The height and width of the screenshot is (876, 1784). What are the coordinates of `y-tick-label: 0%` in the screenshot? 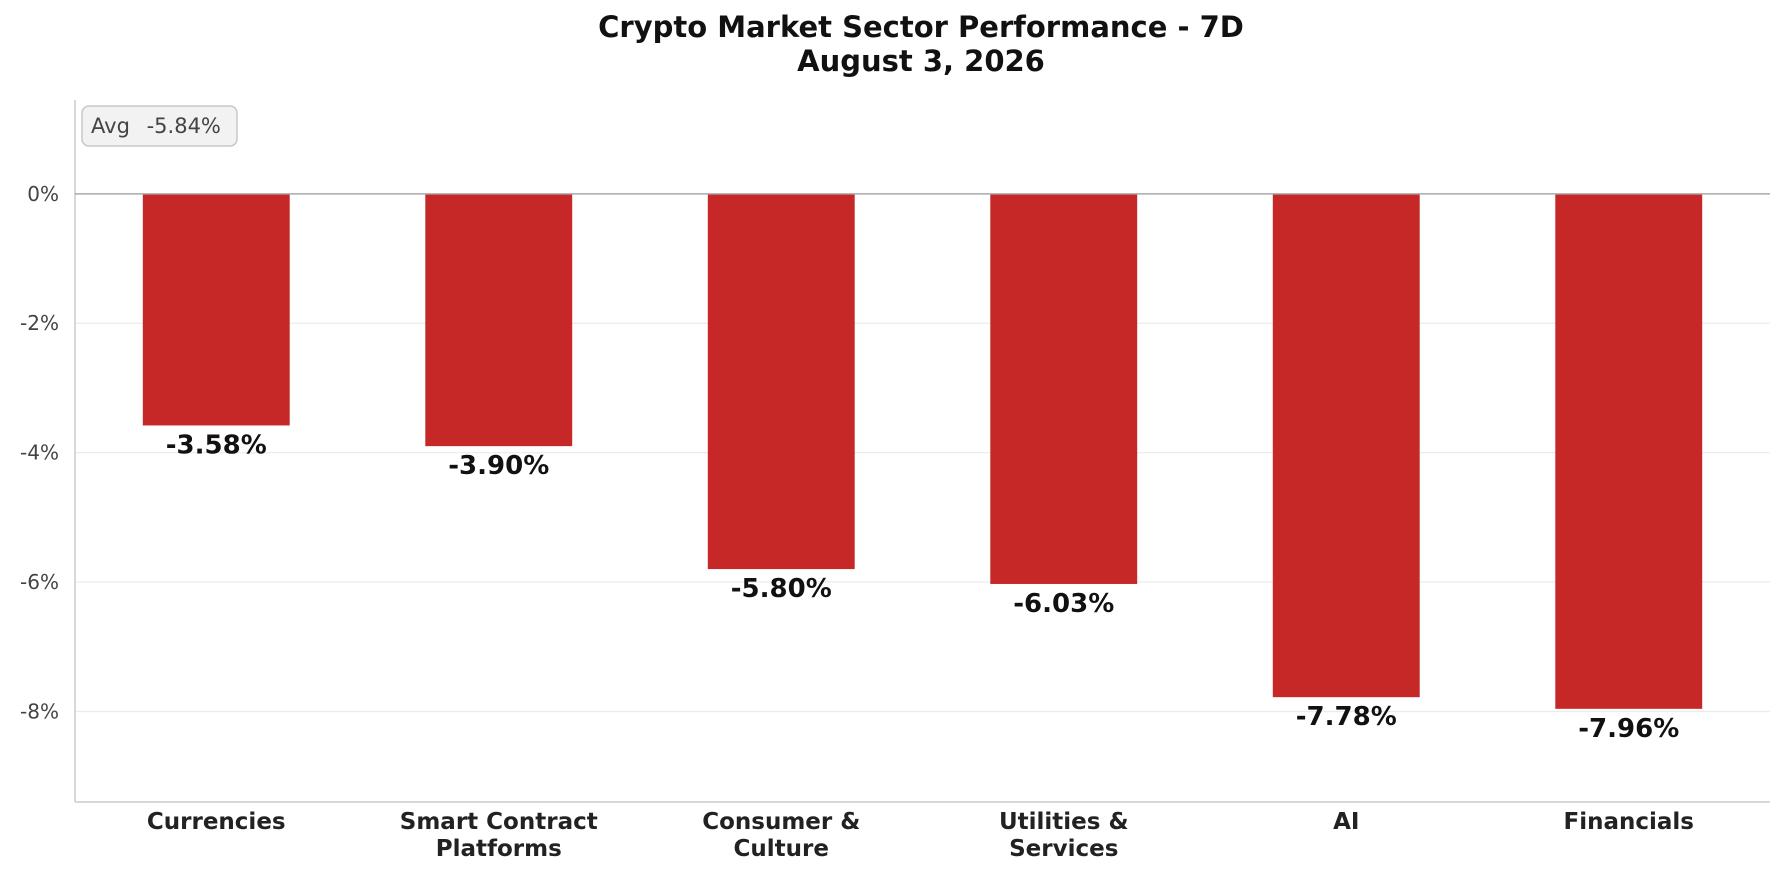 It's located at (43, 194).